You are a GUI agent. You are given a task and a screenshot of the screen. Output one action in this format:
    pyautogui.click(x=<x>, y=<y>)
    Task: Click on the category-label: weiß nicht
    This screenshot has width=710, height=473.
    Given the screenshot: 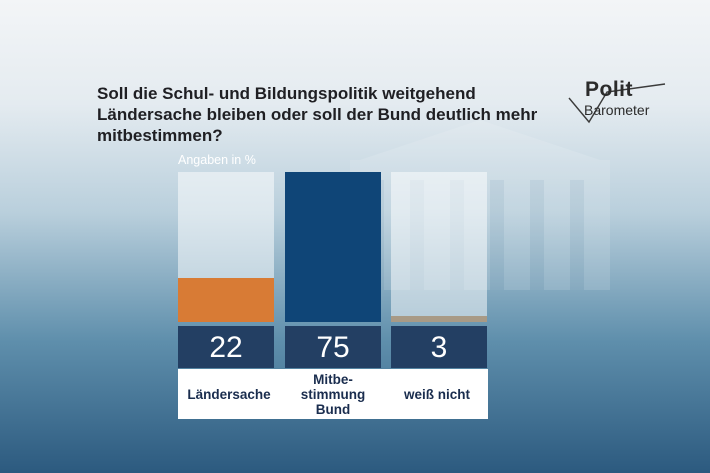 What is the action you would take?
    pyautogui.click(x=436, y=394)
    